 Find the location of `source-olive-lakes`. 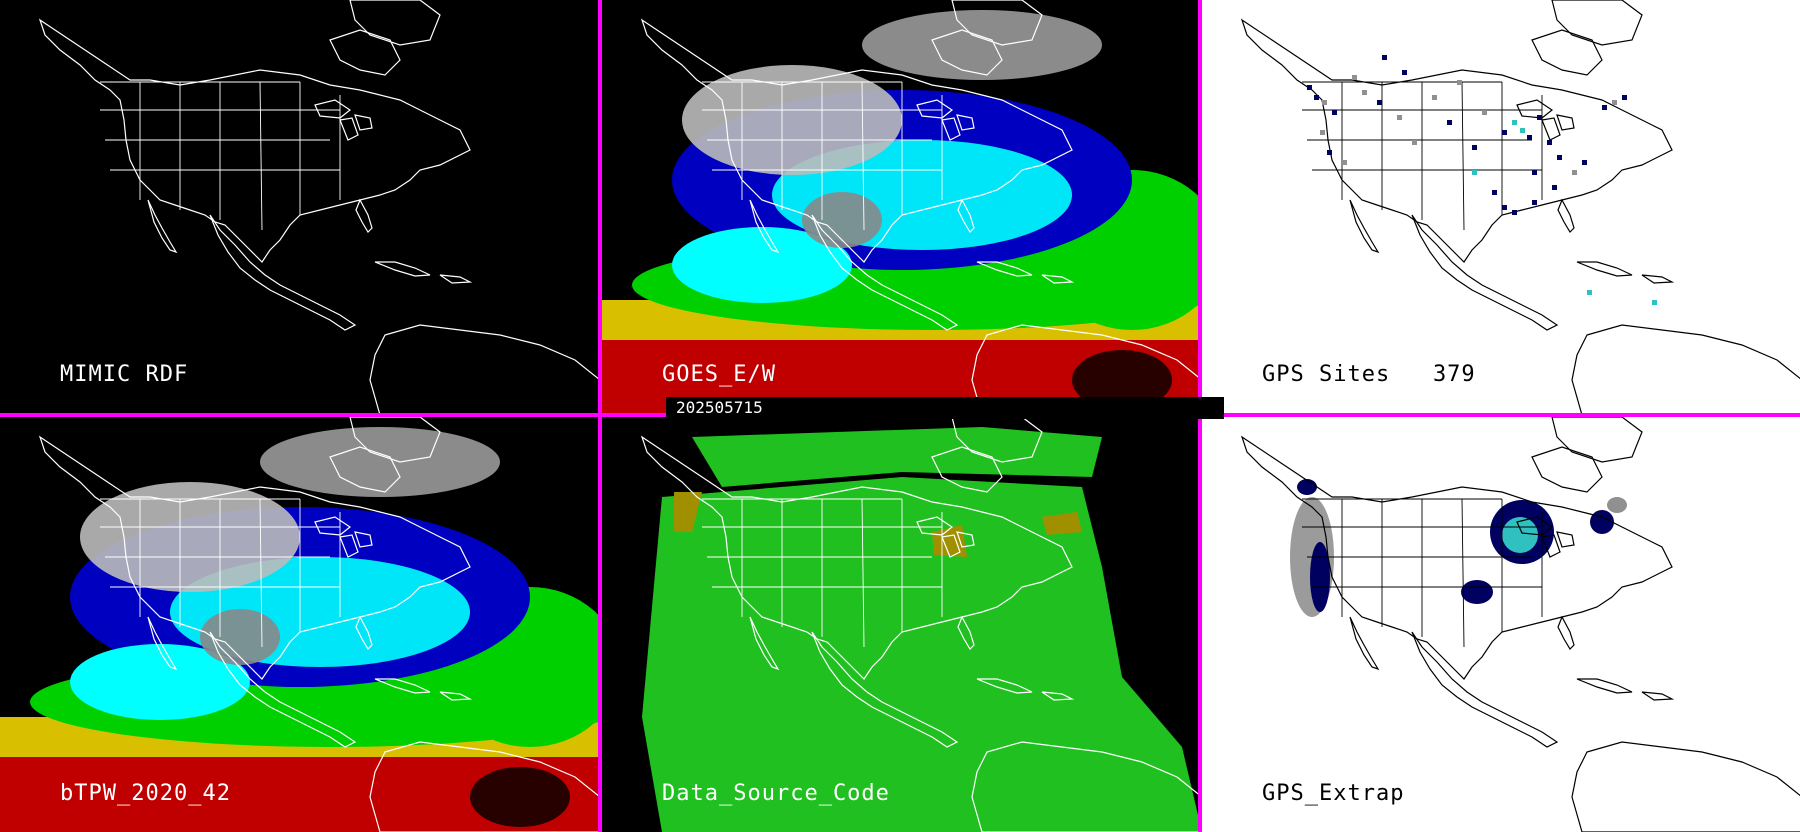

source-olive-lakes is located at coordinates (949, 541).